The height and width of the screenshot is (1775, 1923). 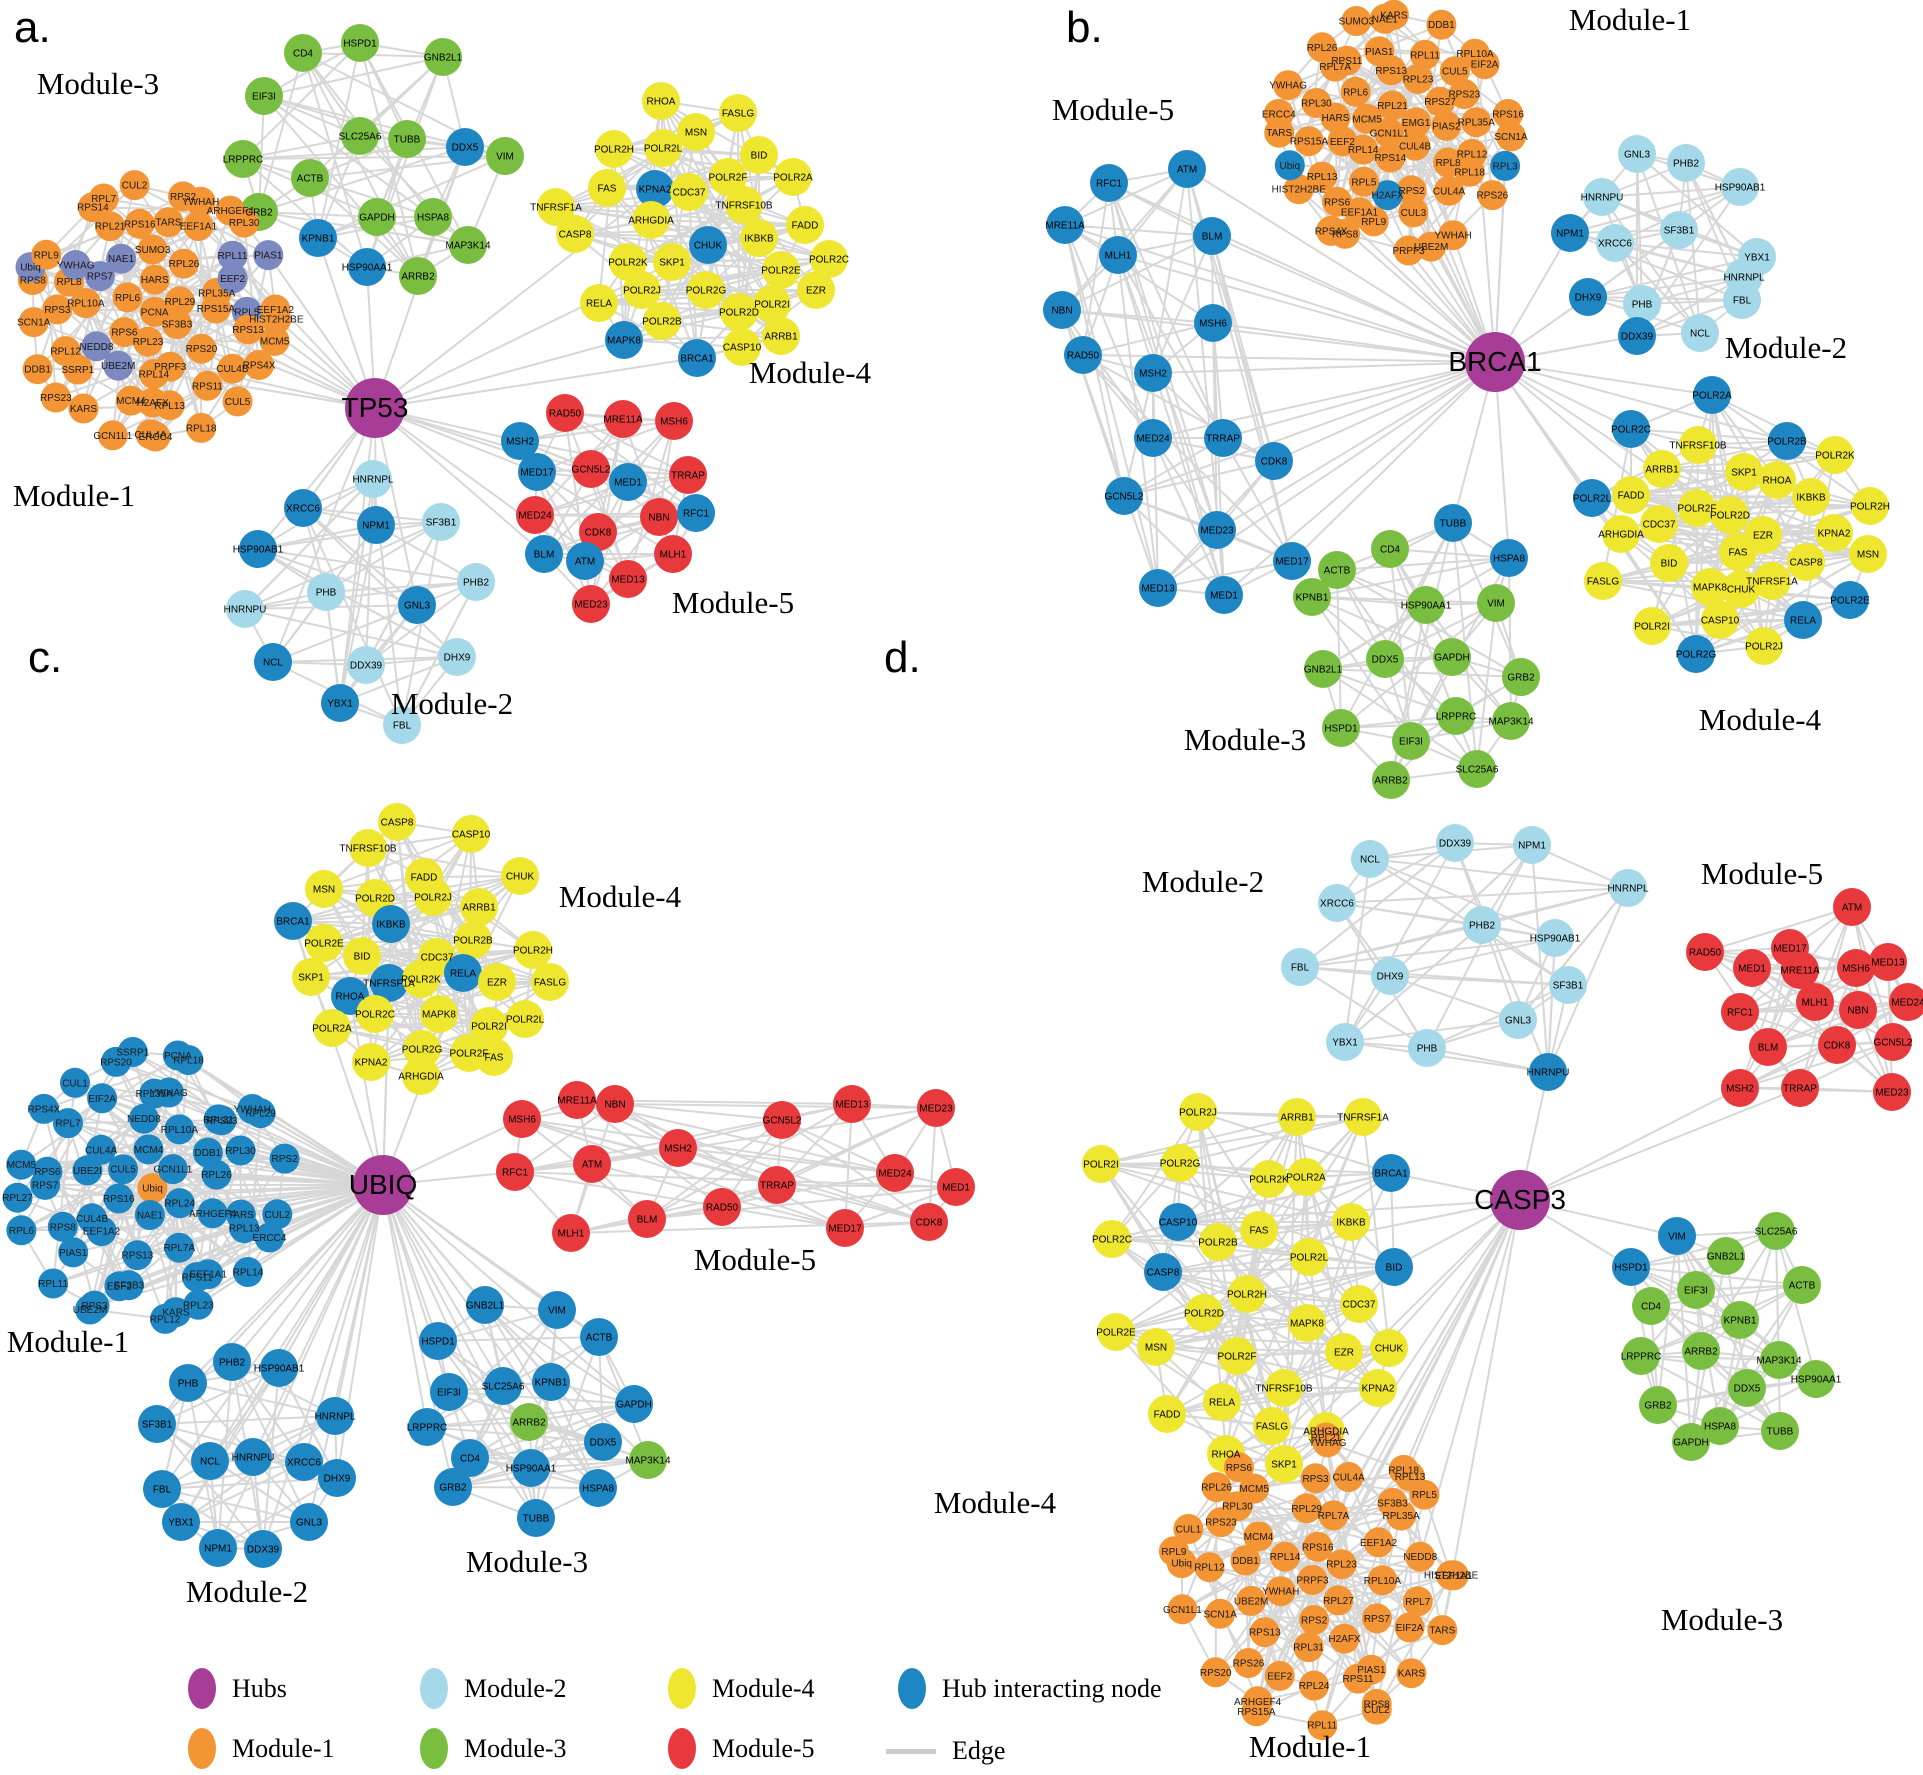 What do you see at coordinates (1696, 1291) in the screenshot?
I see `node-label-EIF3I: EIF3I` at bounding box center [1696, 1291].